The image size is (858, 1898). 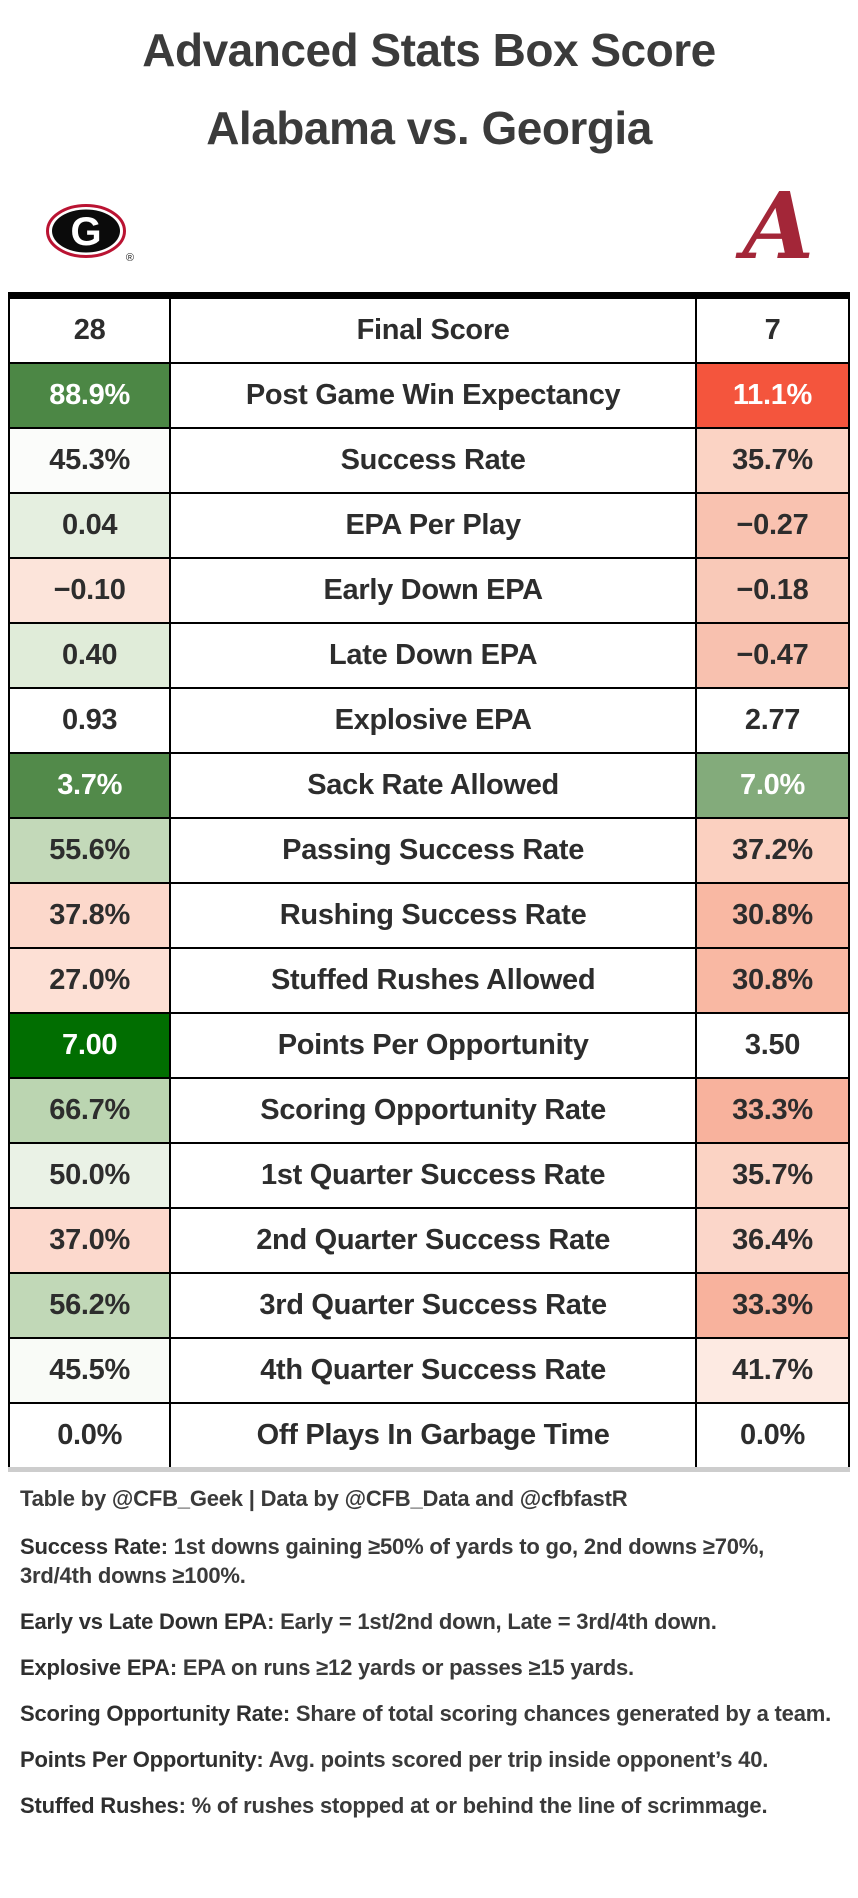 I want to click on stat-row-15: 56.2% 3rd Quarter Success Rate 33.3%, so click(x=429, y=1305).